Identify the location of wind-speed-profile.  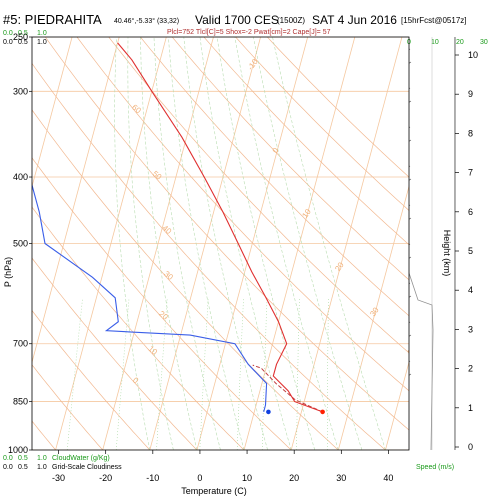
(421, 360).